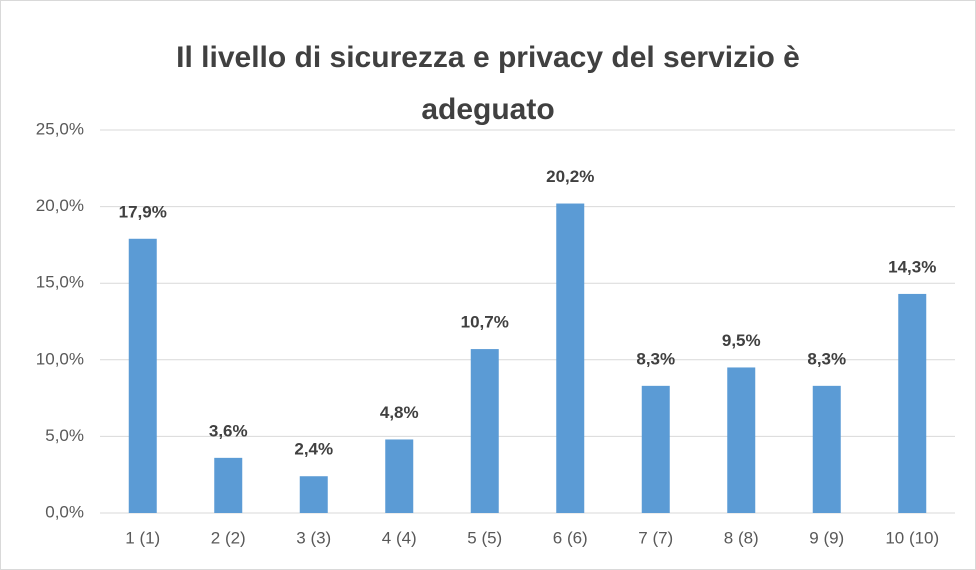  What do you see at coordinates (64, 435) in the screenshot?
I see `y-tick-label: 5,0%` at bounding box center [64, 435].